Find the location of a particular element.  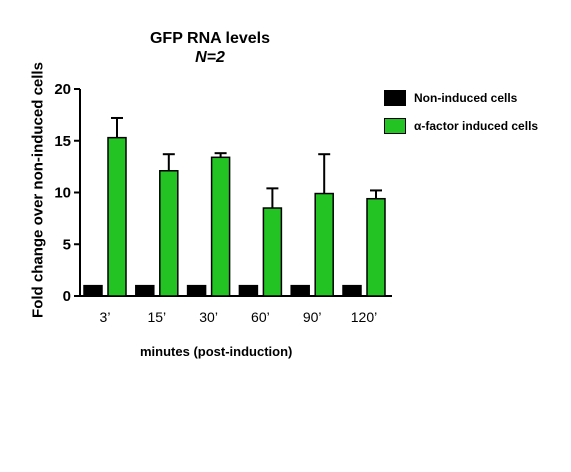

legend-item-non-induced: Non-induced cells is located at coordinates (461, 98).